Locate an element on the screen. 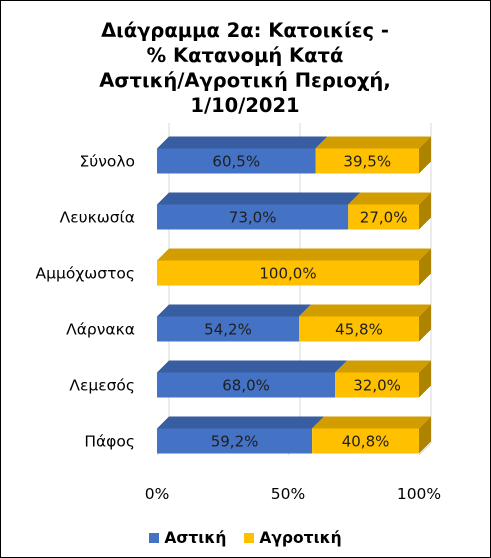 The height and width of the screenshot is (558, 491). bar-top-s1-c5 is located at coordinates (371, 422).